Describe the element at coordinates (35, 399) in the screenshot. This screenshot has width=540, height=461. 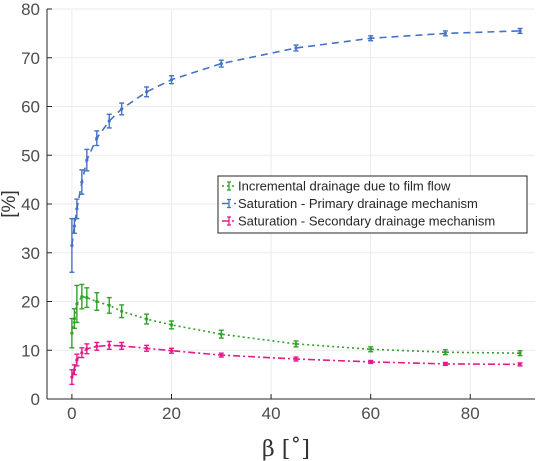
I see `y-tick-label: 0` at that location.